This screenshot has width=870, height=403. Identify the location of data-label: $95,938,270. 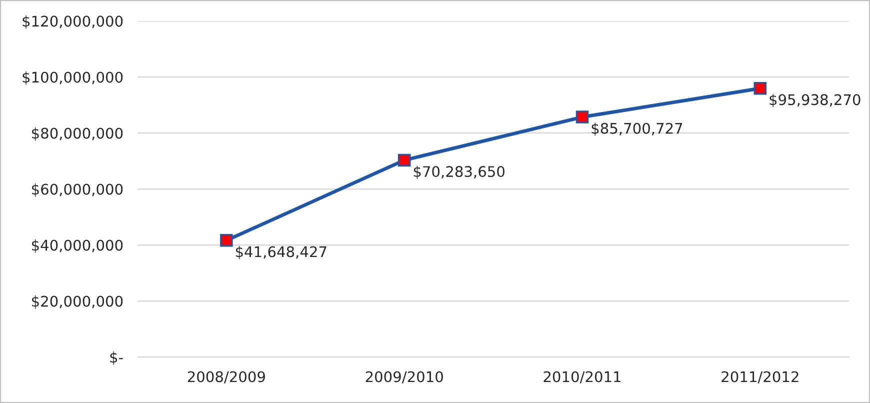
(815, 101).